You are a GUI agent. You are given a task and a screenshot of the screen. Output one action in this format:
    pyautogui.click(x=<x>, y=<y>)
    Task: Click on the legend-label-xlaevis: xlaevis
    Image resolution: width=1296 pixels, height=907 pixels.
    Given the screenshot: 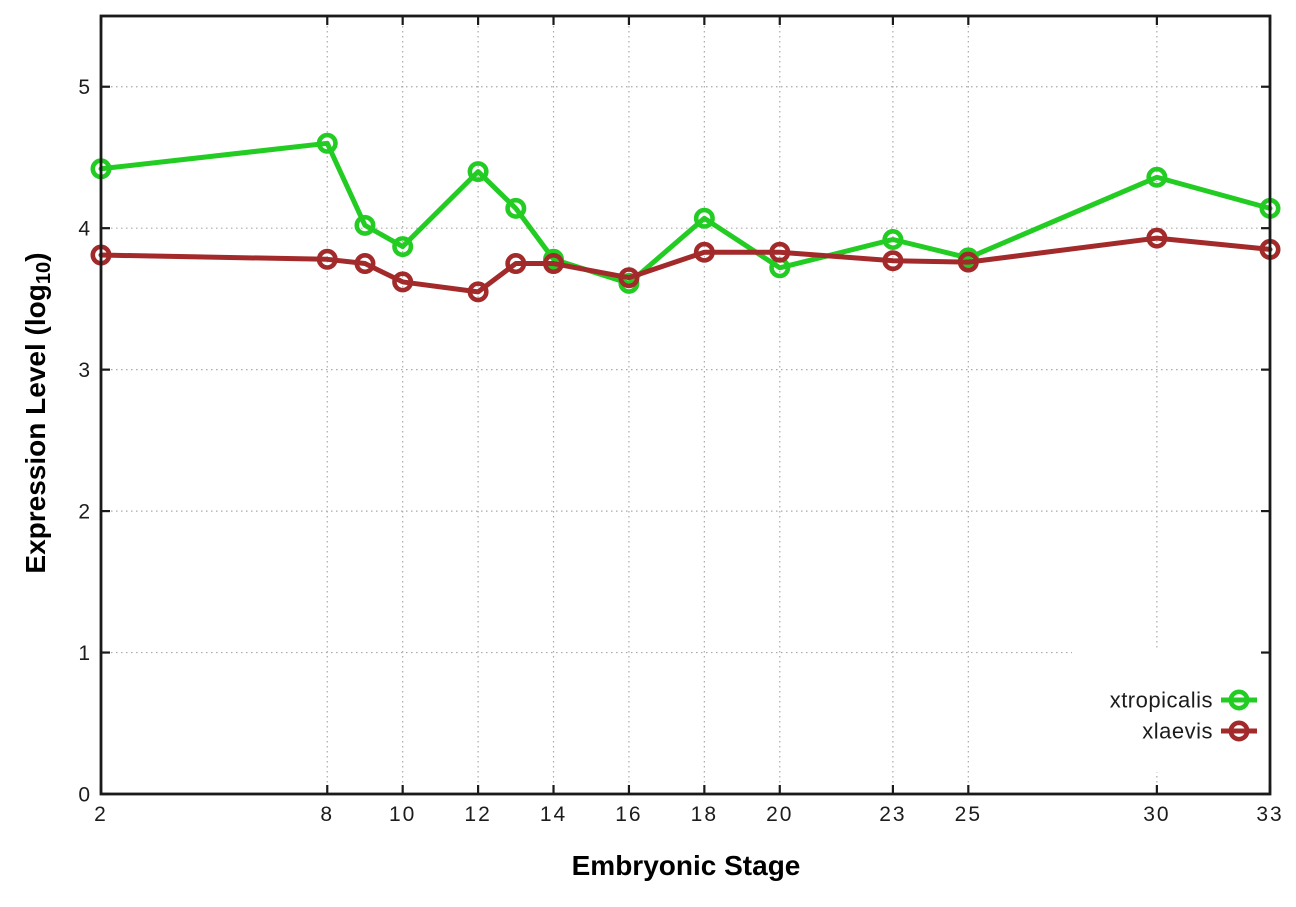 What is the action you would take?
    pyautogui.click(x=1177, y=731)
    